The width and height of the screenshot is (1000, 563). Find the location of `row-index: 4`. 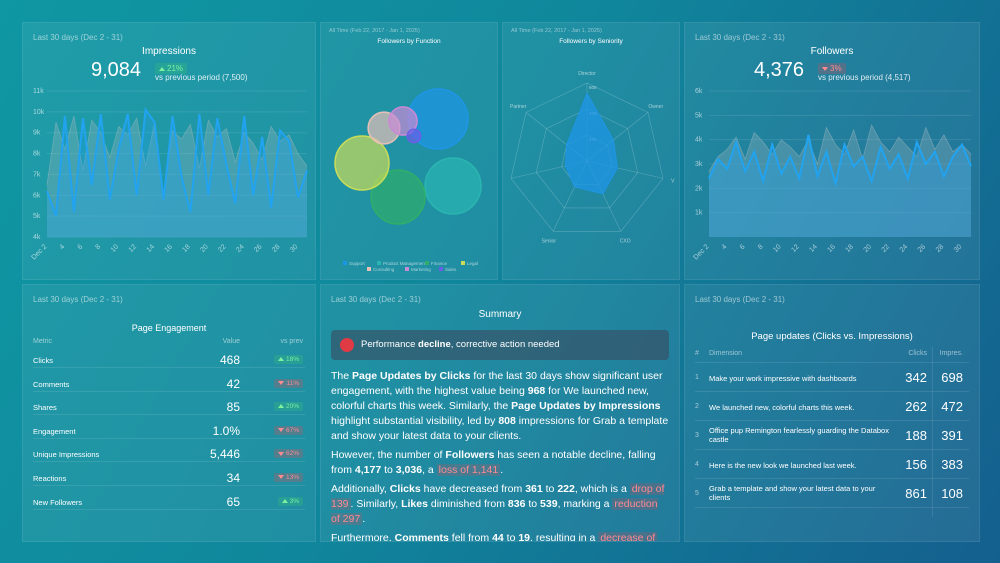

row-index: 4 is located at coordinates (697, 464).